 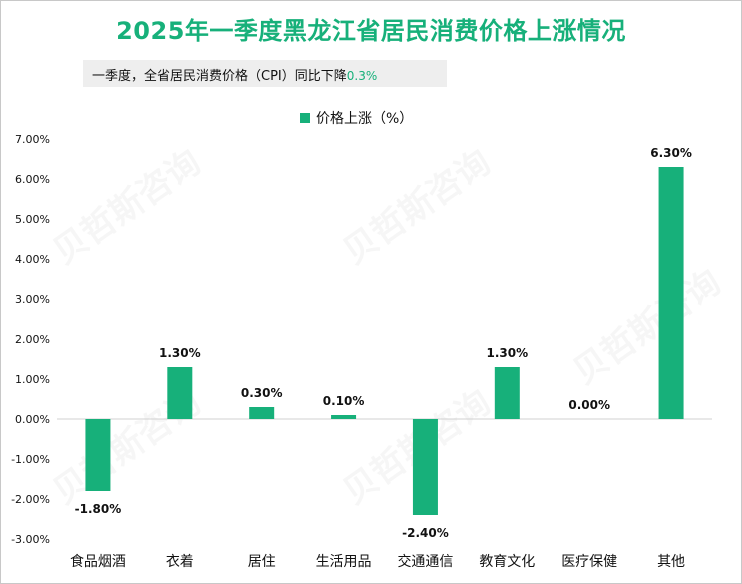 What do you see at coordinates (589, 405) in the screenshot?
I see `data-label: 0.00%` at bounding box center [589, 405].